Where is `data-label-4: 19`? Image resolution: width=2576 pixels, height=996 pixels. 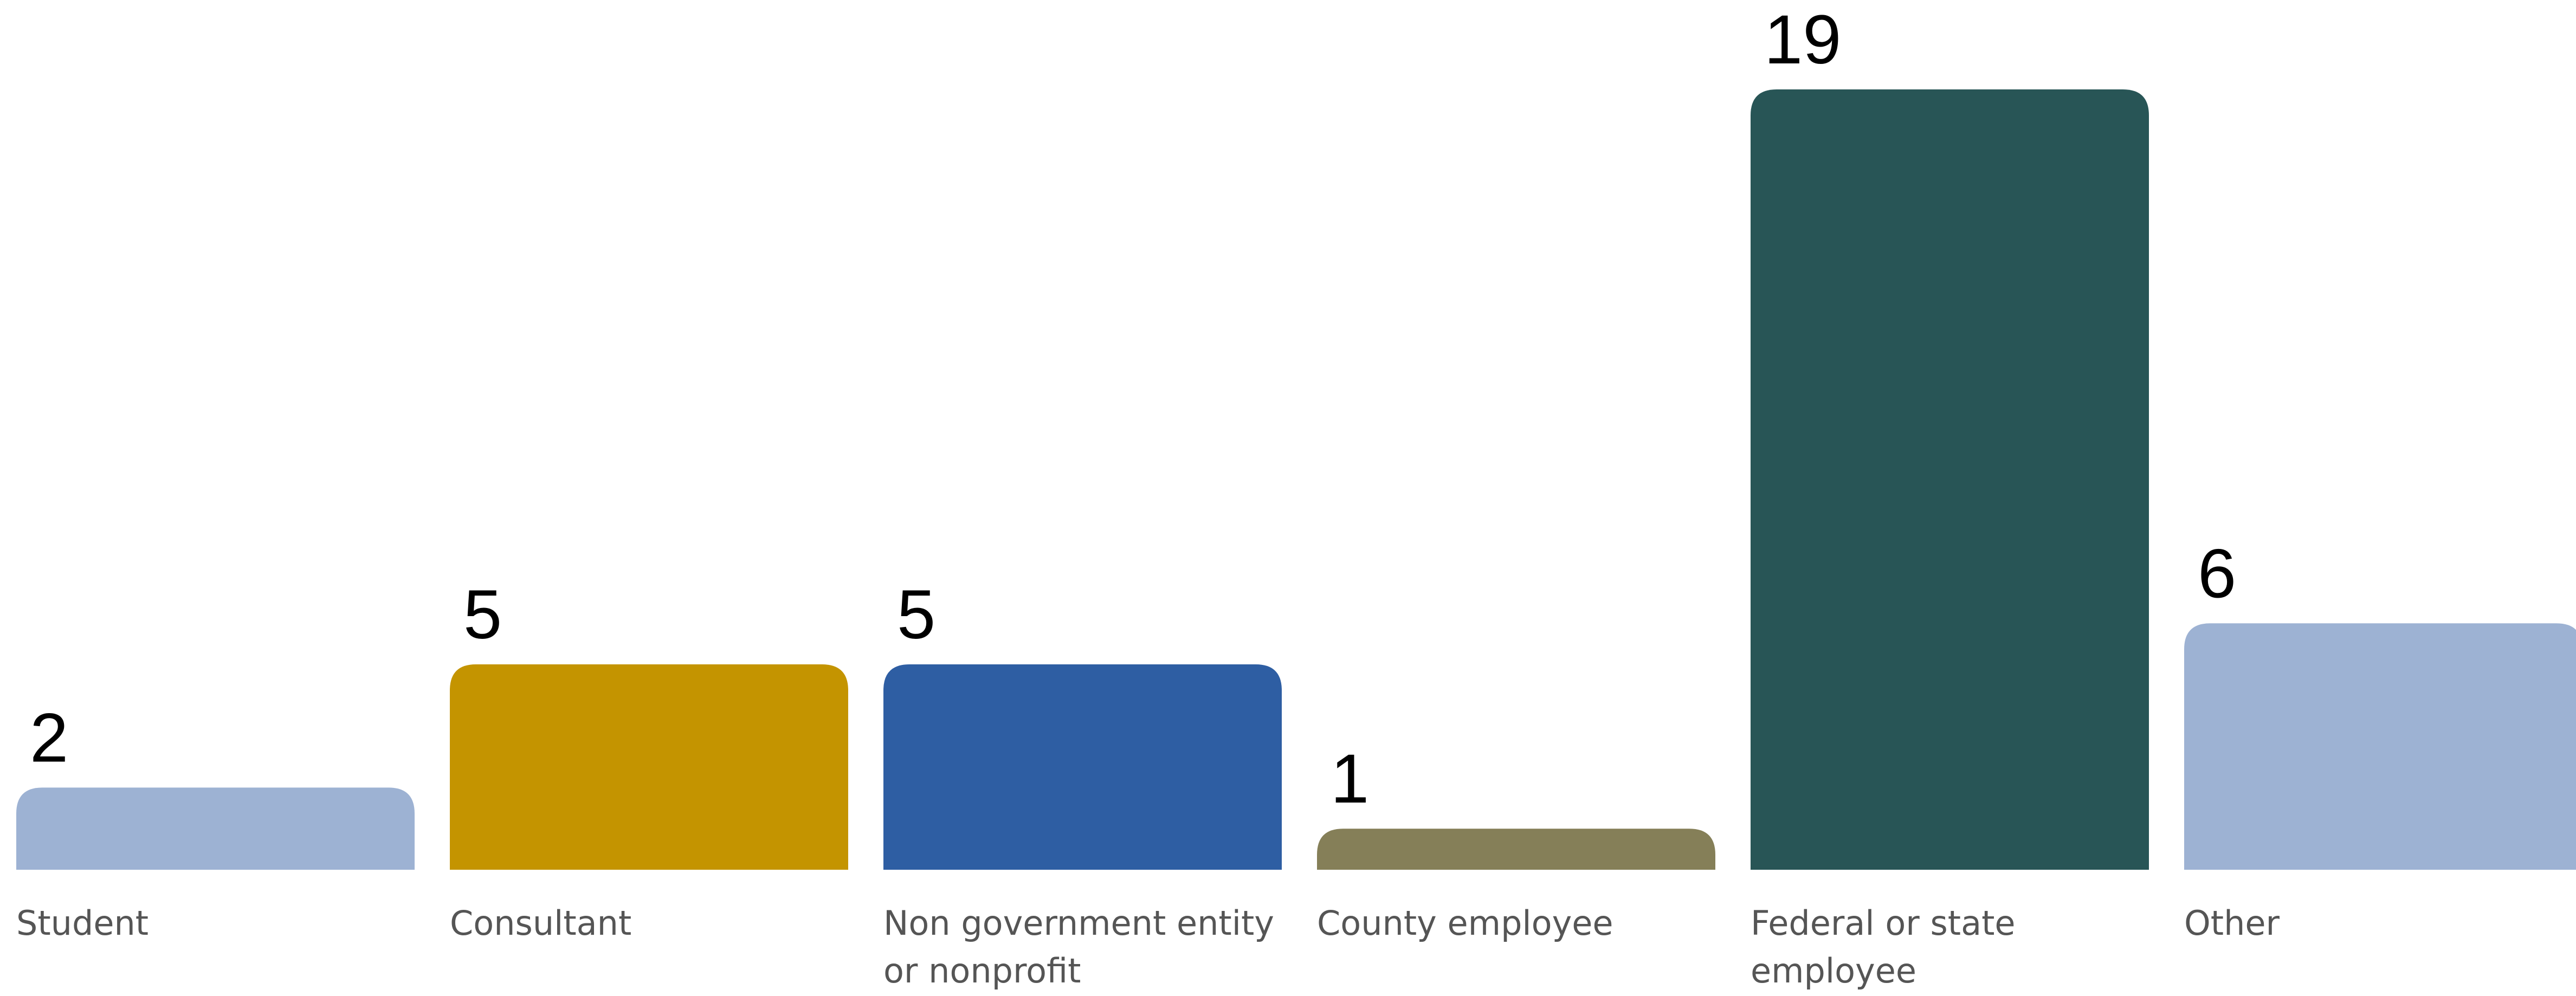 data-label-4: 19 is located at coordinates (1802, 40).